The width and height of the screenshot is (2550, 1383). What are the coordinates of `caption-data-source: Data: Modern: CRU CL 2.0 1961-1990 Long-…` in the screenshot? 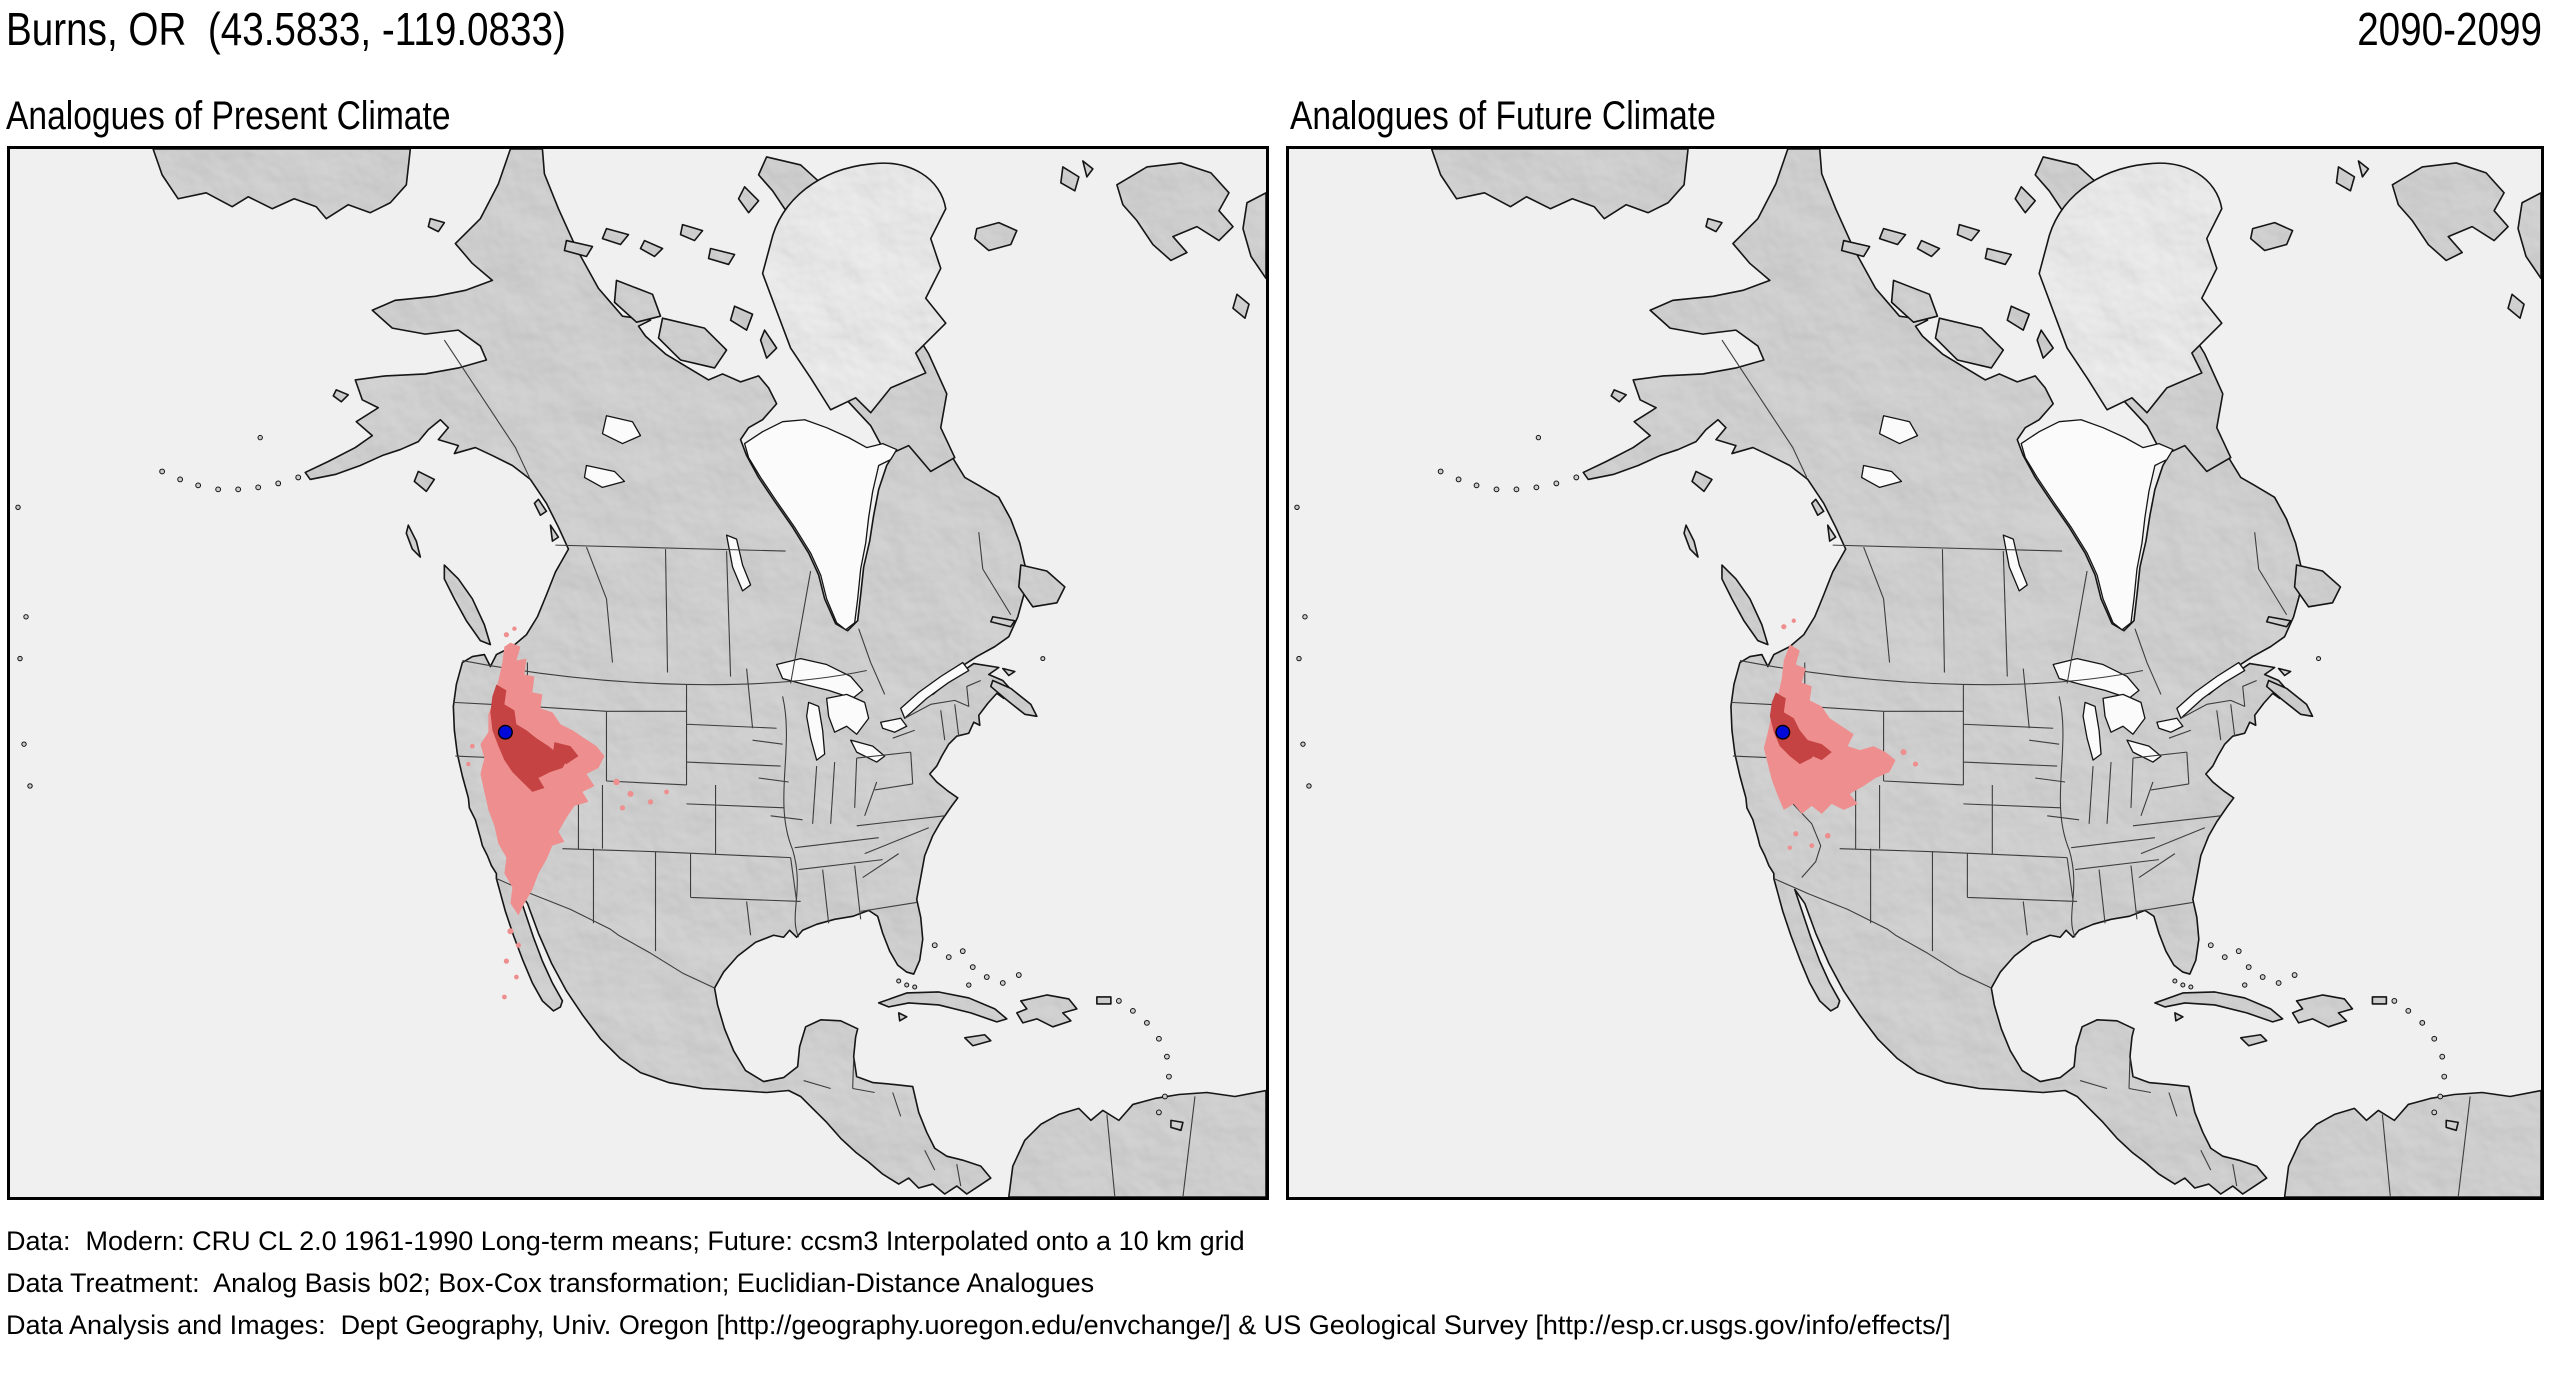 It's located at (625, 1241).